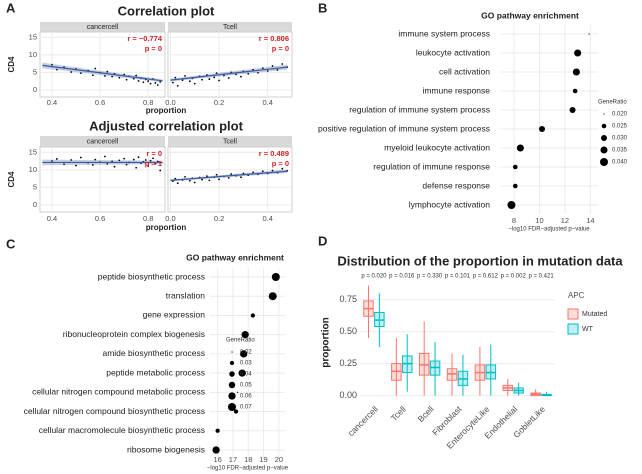 Image resolution: width=642 pixels, height=474 pixels. I want to click on p-value: p = 0.020, so click(374, 277).